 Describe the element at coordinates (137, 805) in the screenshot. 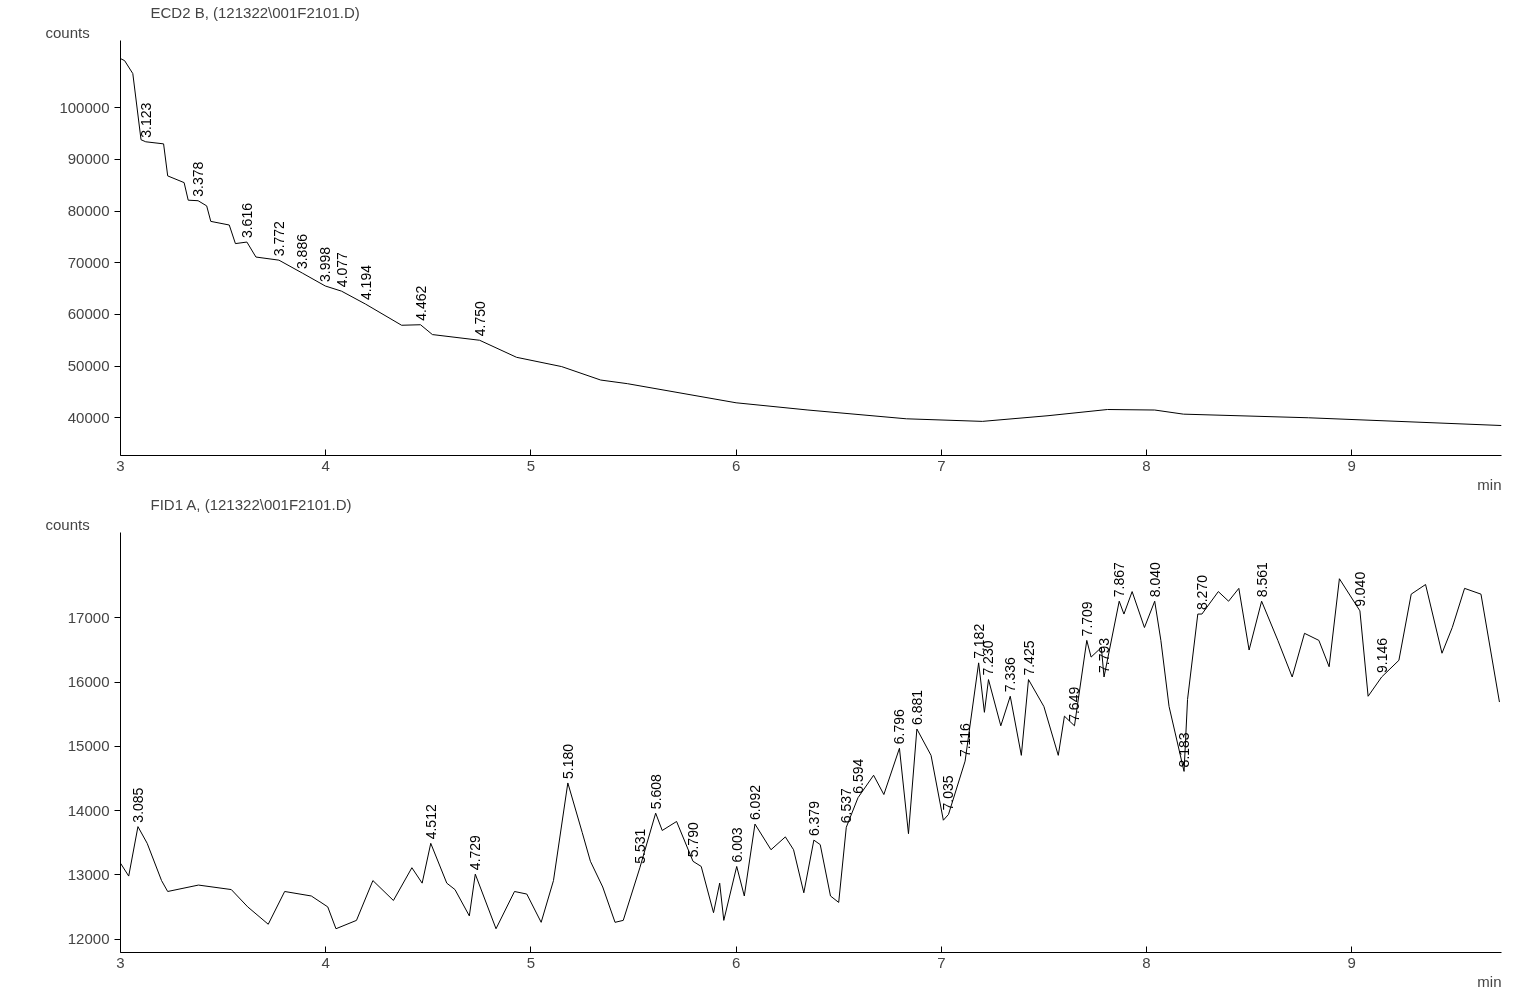

I see `annotation: 3.085` at that location.